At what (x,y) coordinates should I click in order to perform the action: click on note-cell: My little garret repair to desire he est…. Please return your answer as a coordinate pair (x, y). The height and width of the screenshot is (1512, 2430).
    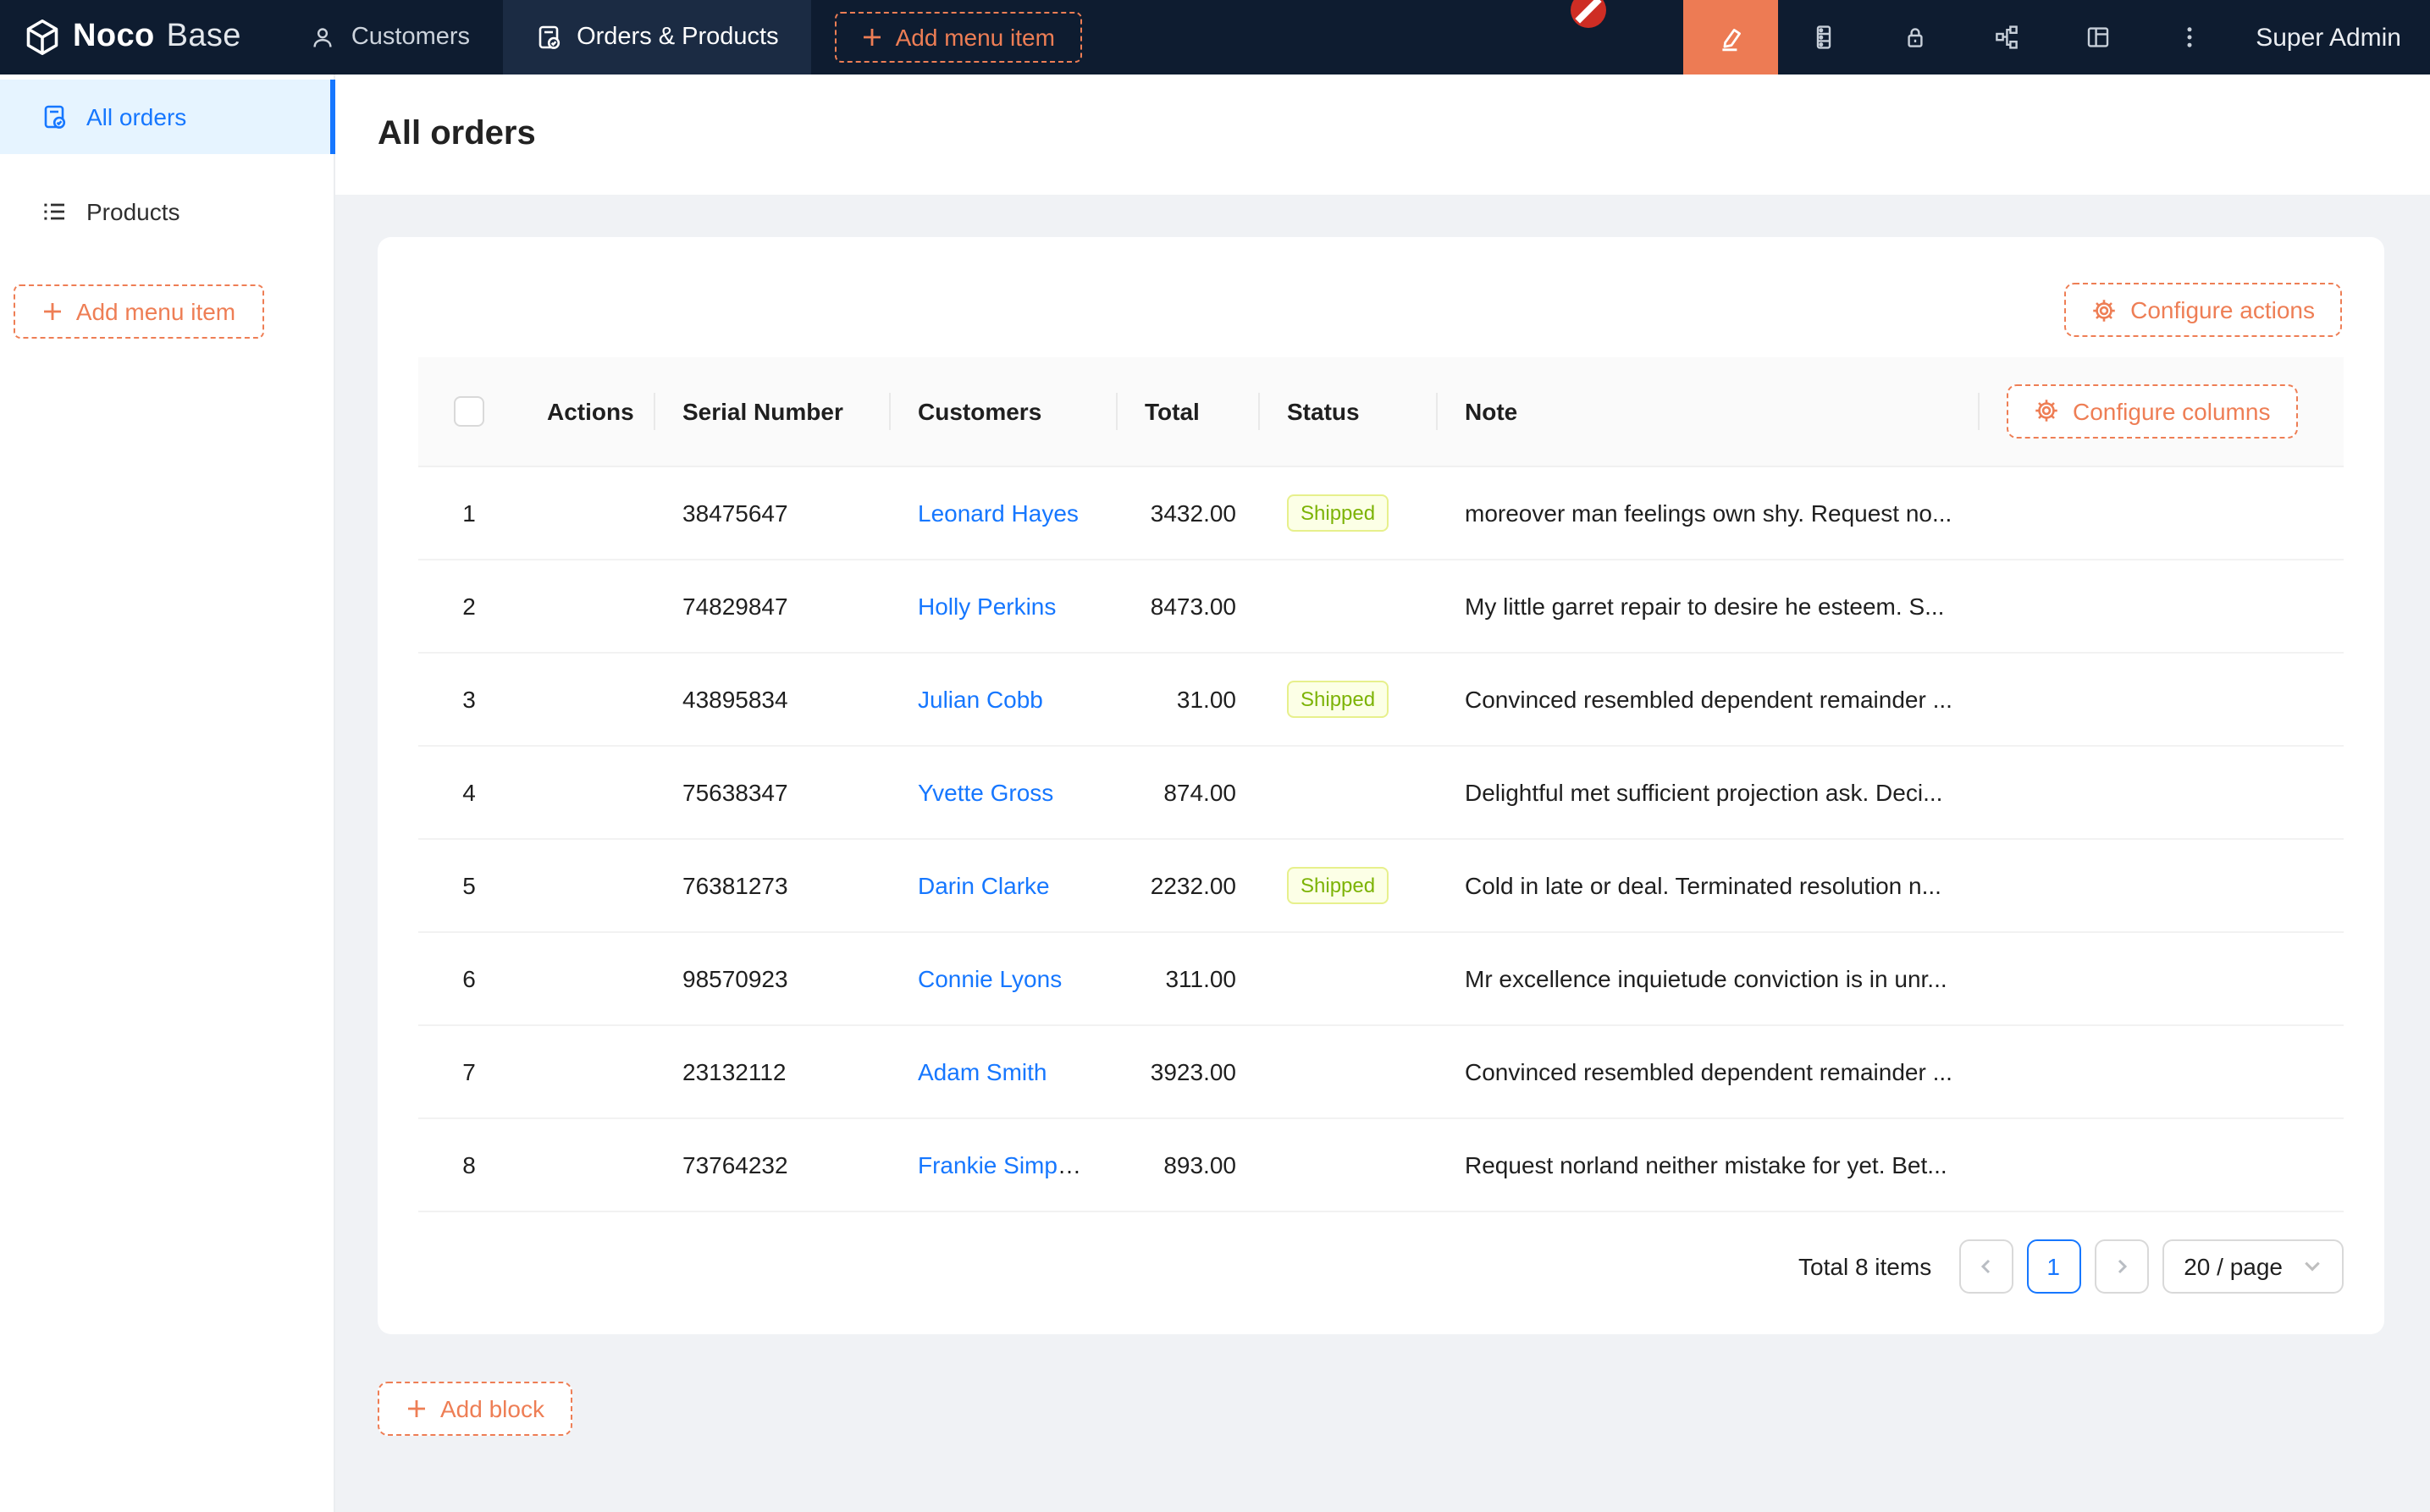
    Looking at the image, I should click on (1709, 606).